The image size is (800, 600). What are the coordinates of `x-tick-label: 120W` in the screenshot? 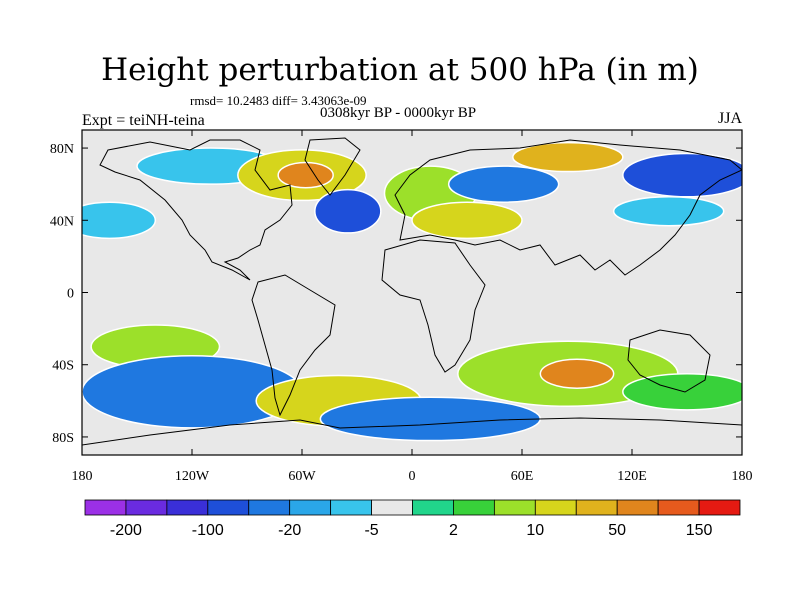 It's located at (192, 476).